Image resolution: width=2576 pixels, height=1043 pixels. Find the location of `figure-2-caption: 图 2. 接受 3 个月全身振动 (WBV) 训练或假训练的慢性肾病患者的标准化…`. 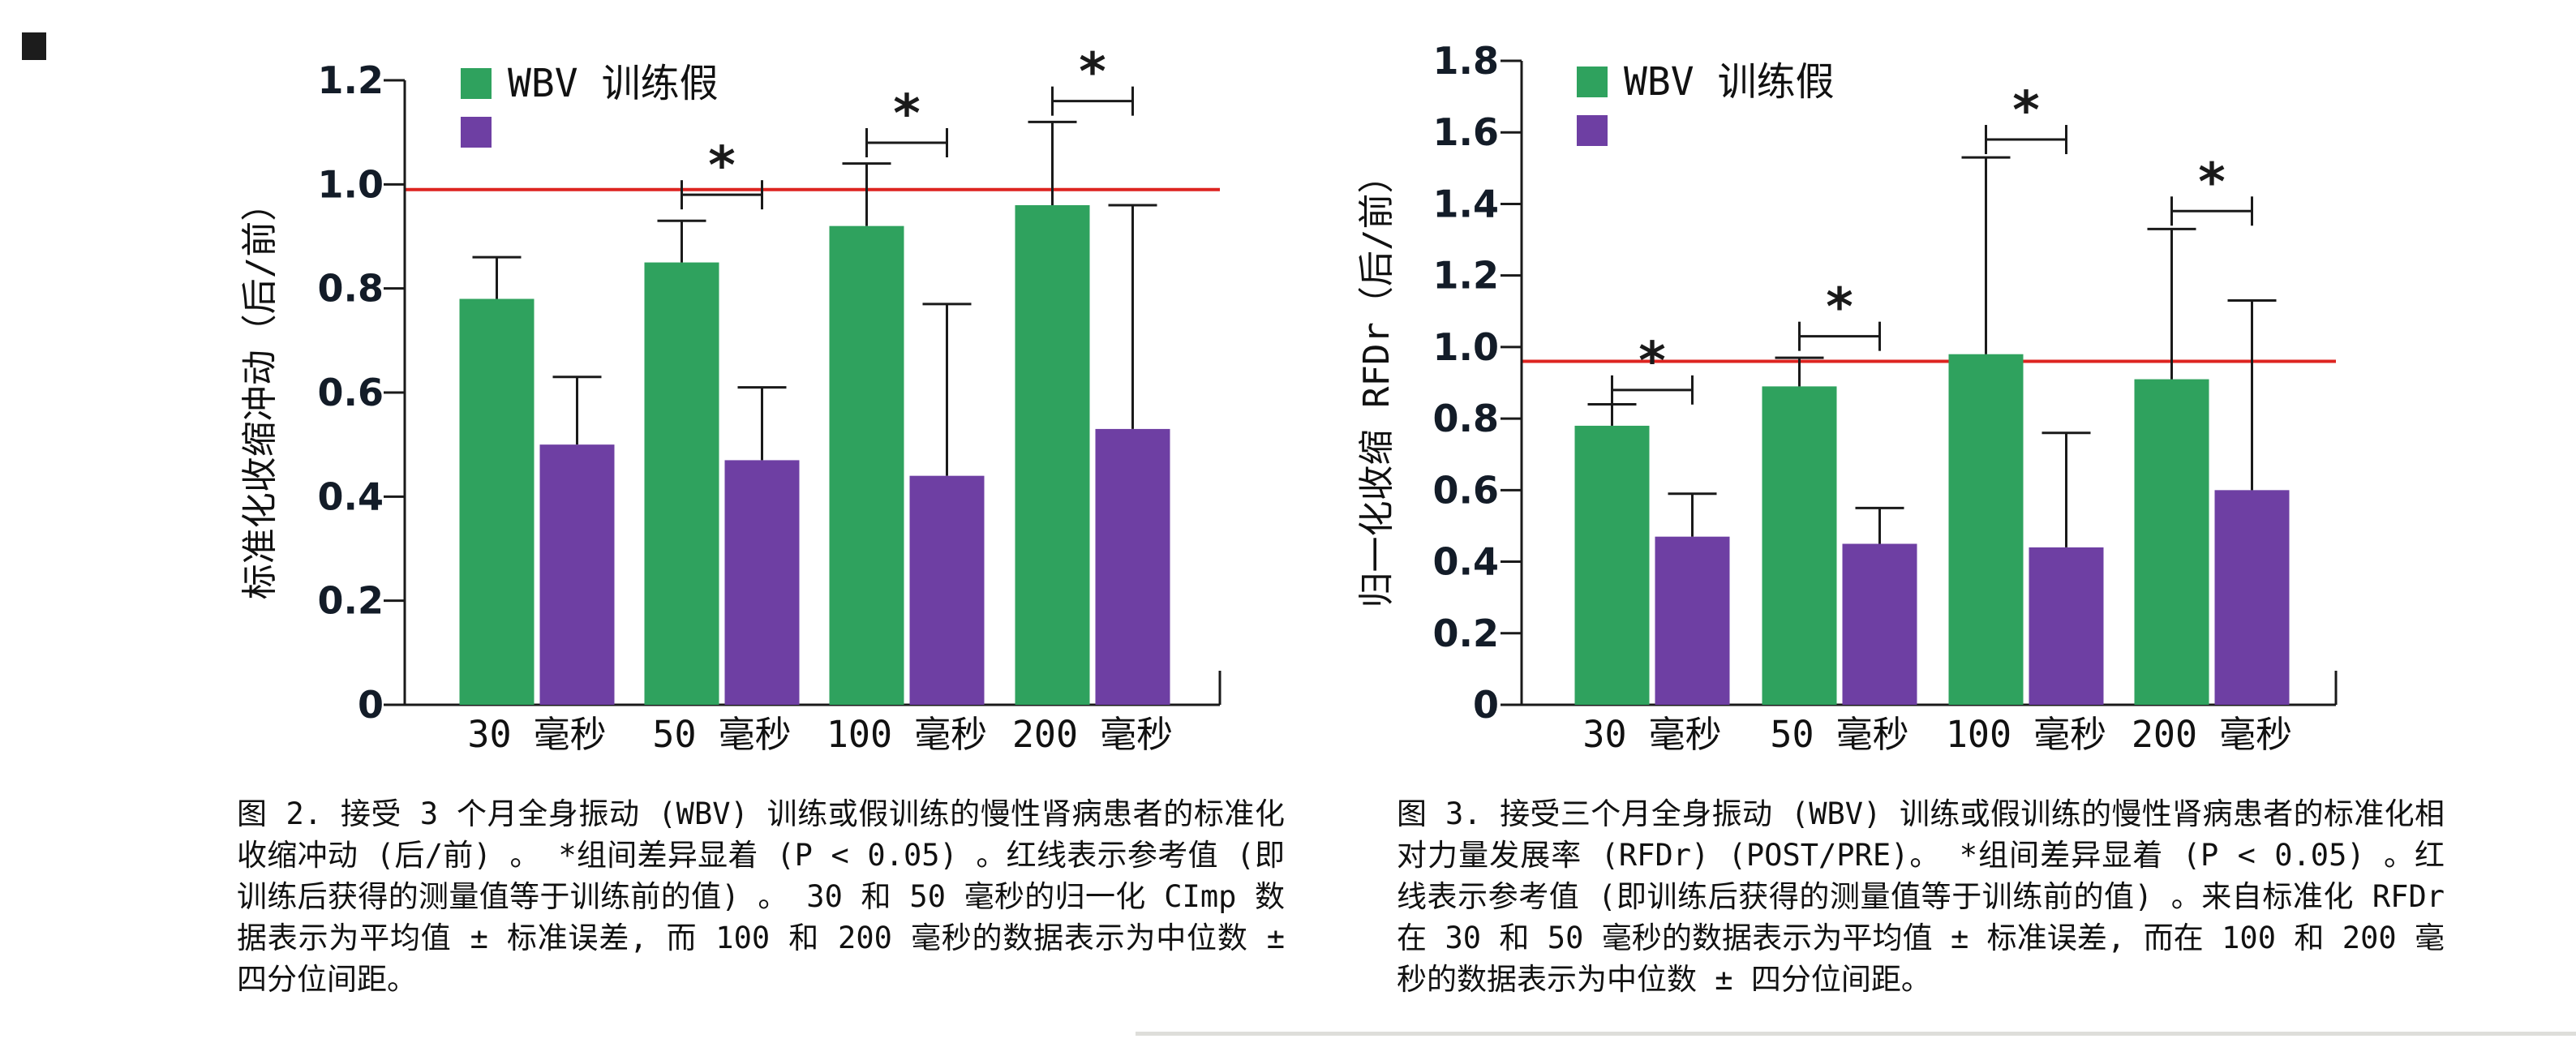

figure-2-caption: 图 2. 接受 3 个月全身振动 (WBV) 训练或假训练的慢性肾病患者的标准化… is located at coordinates (761, 896).